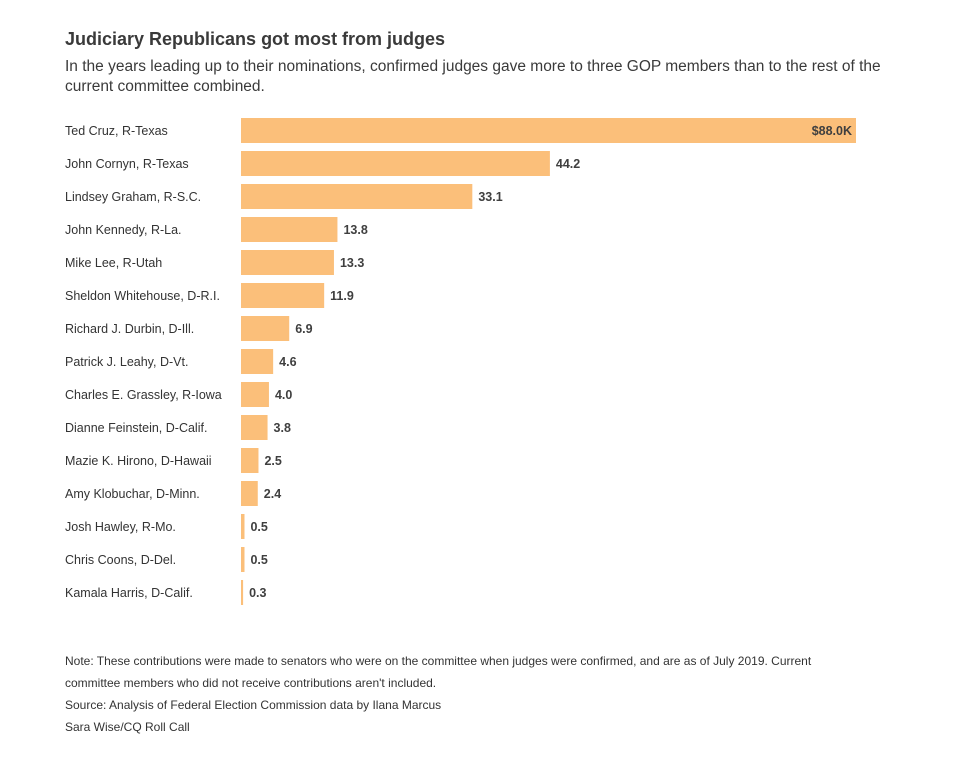 The image size is (958, 764). I want to click on category-label: John Kennedy, R-La., so click(123, 230).